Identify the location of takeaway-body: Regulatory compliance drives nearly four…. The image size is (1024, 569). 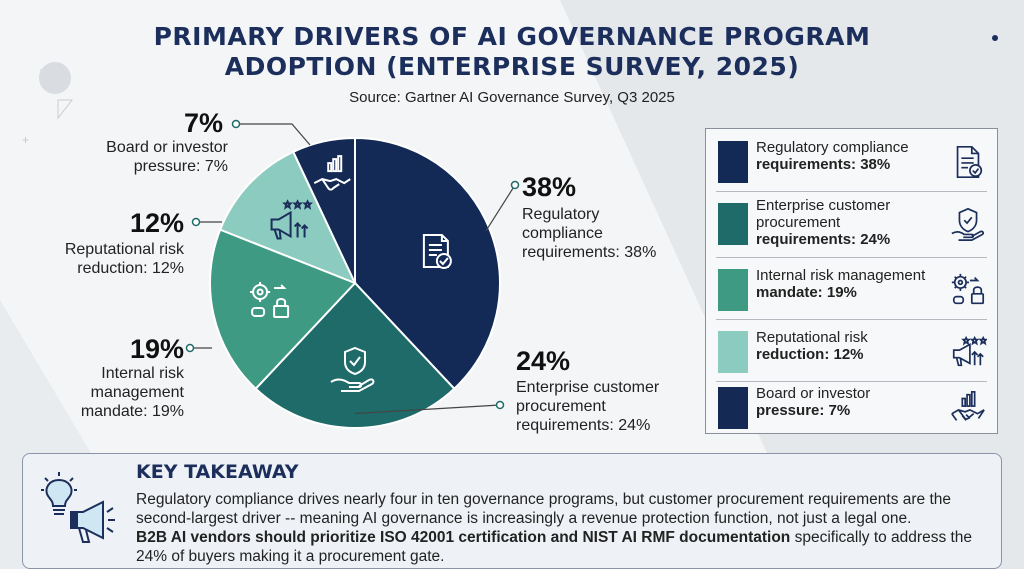
(554, 528).